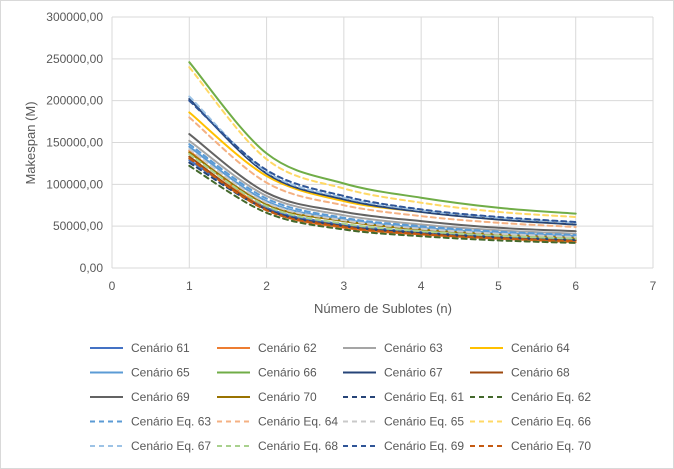 This screenshot has width=674, height=469. What do you see at coordinates (287, 373) in the screenshot?
I see `legend-label: Cenário 66` at bounding box center [287, 373].